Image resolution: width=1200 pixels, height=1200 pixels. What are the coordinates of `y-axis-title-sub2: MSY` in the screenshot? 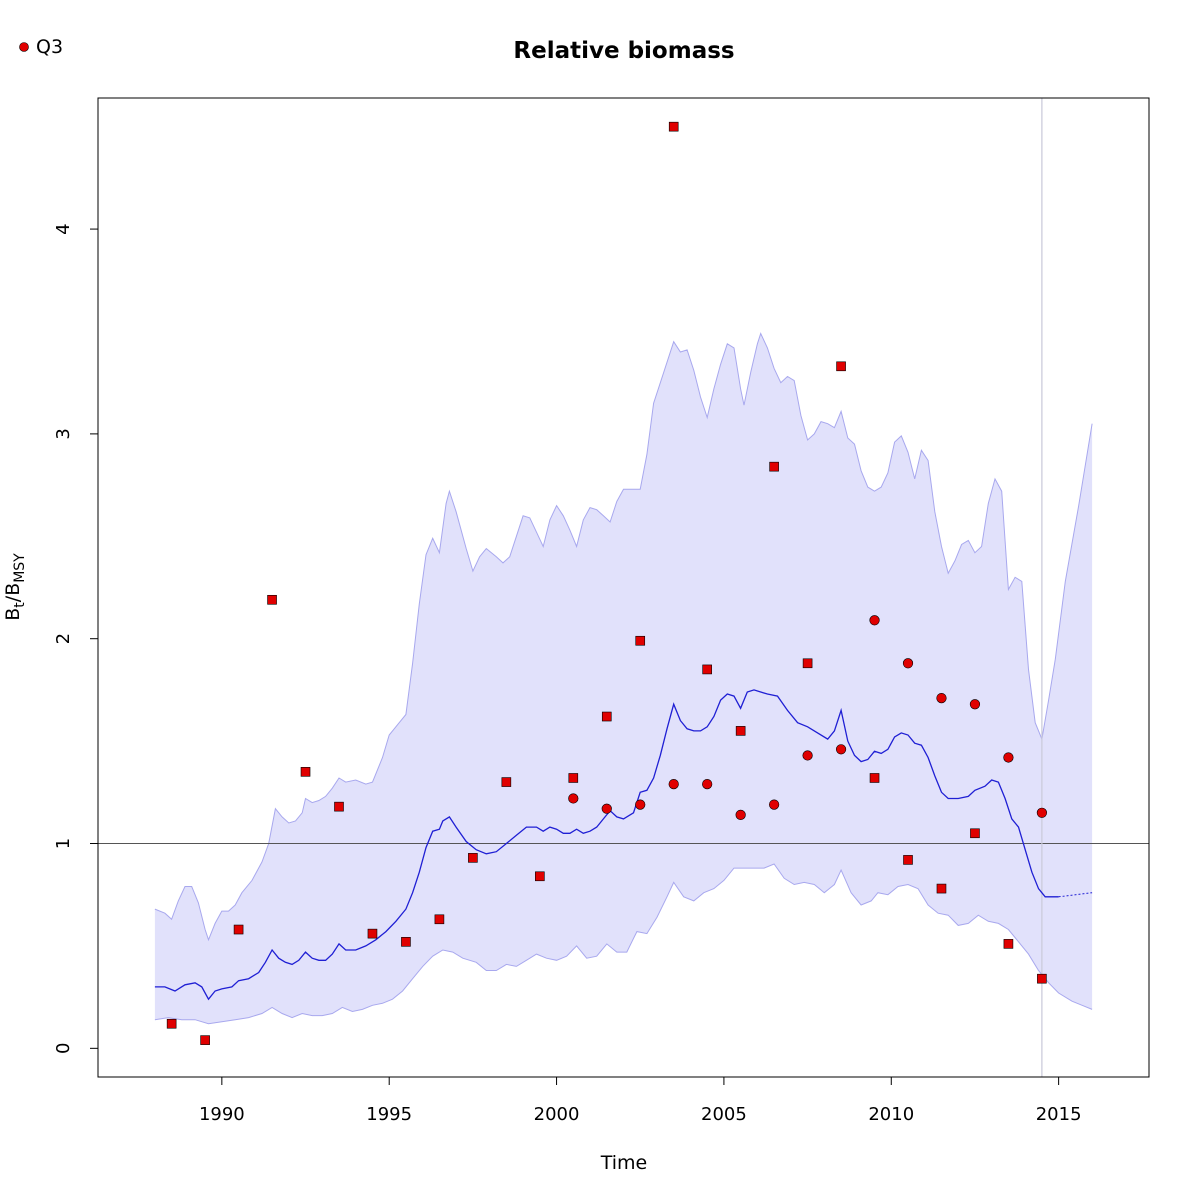 It's located at (20, 568).